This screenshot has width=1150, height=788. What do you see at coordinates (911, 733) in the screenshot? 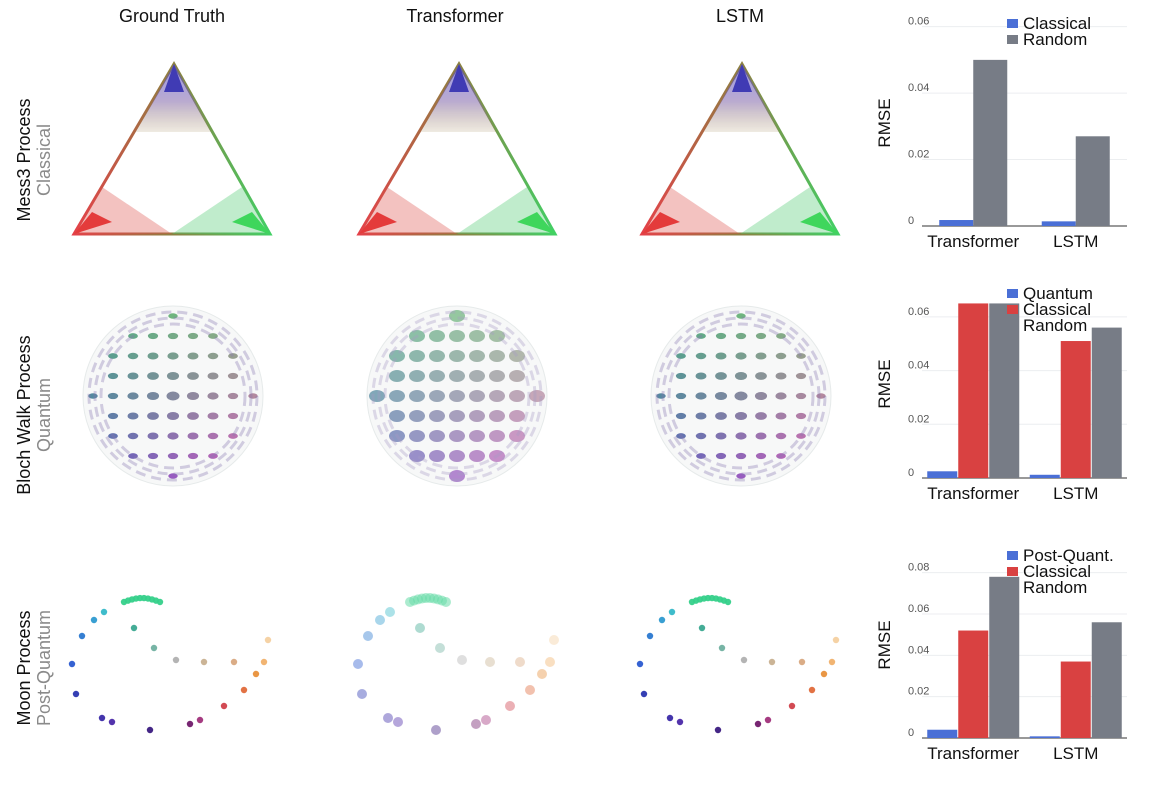
I see `y-tick-label: 0` at bounding box center [911, 733].